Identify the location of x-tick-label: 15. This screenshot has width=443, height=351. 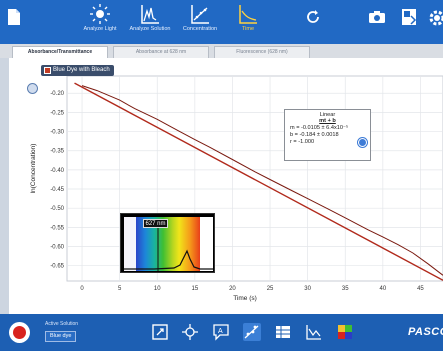
(194, 289).